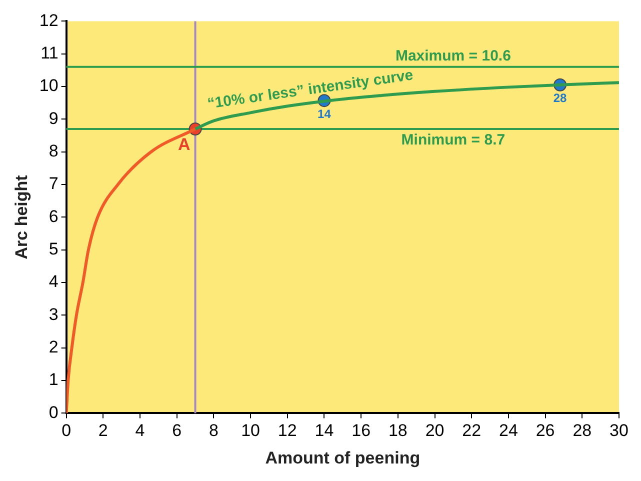 The width and height of the screenshot is (641, 481). What do you see at coordinates (140, 430) in the screenshot?
I see `x-tick-label: 4` at bounding box center [140, 430].